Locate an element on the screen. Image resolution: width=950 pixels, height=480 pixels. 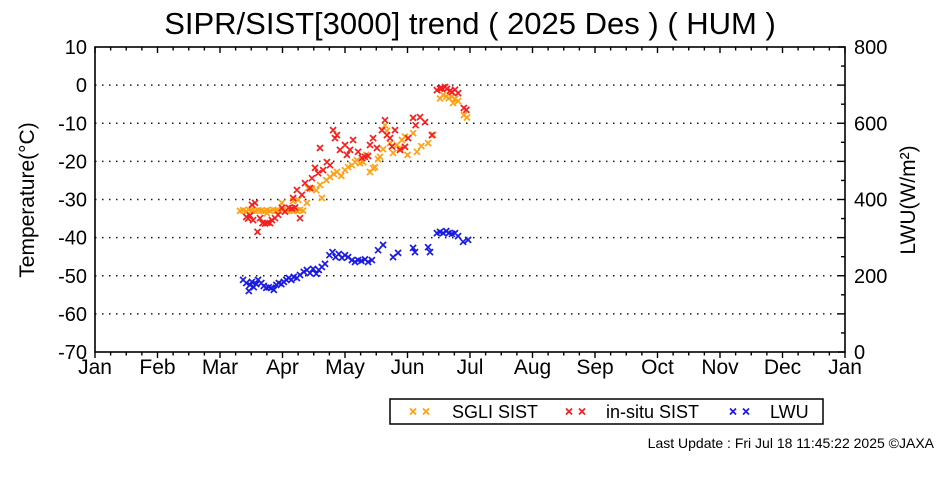
svg-text: -70 is located at coordinates (72, 353).